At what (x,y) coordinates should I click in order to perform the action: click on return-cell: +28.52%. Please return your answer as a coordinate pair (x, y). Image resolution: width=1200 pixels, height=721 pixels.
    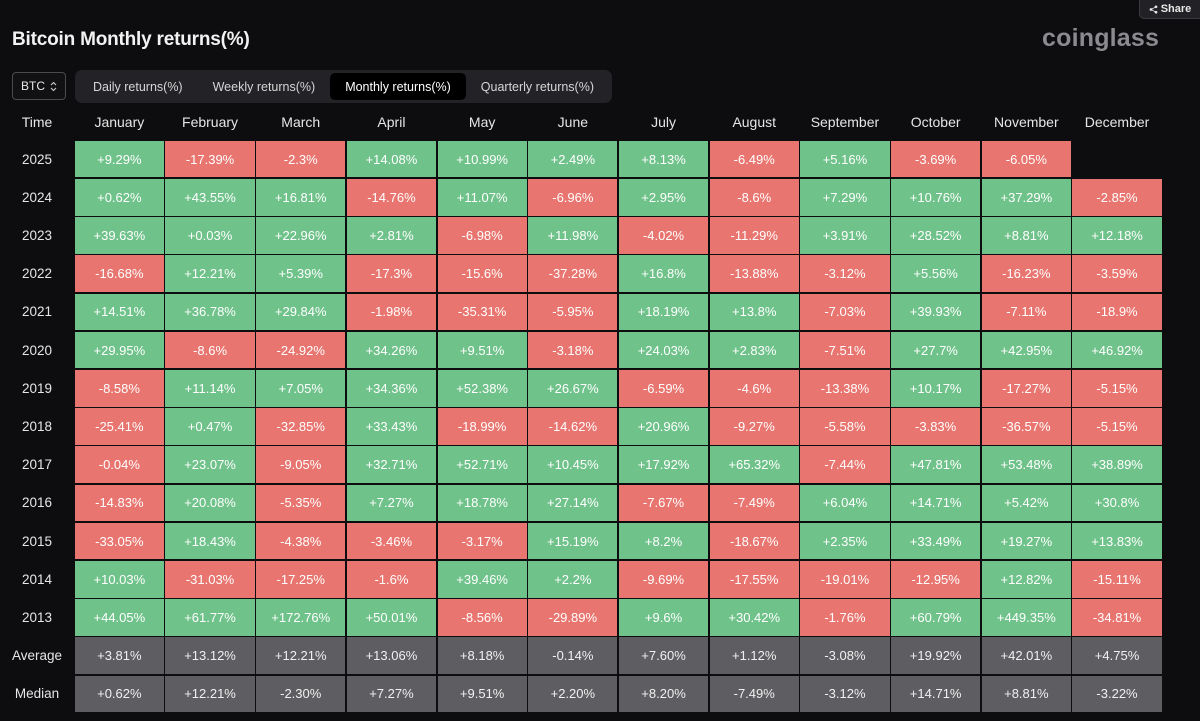
    Looking at the image, I should click on (936, 235).